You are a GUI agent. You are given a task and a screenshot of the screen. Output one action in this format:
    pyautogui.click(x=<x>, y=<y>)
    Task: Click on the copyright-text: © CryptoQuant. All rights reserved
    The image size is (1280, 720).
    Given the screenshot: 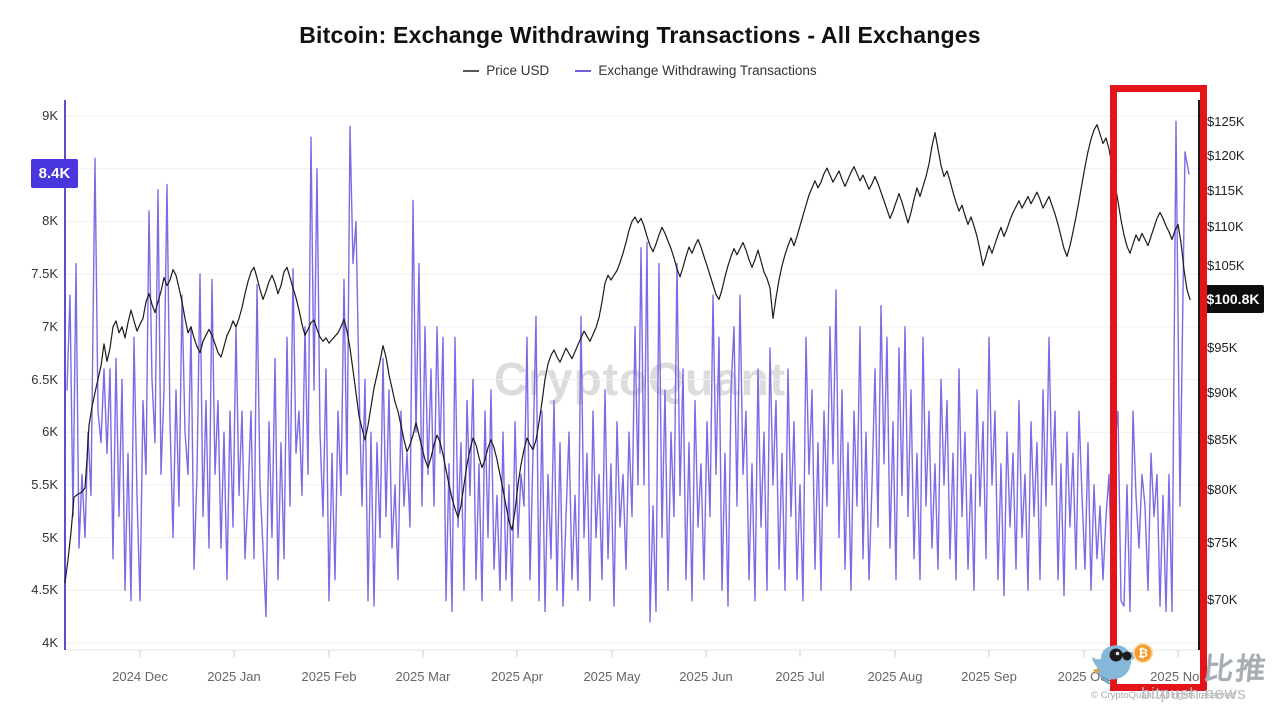 What is the action you would take?
    pyautogui.click(x=1163, y=695)
    